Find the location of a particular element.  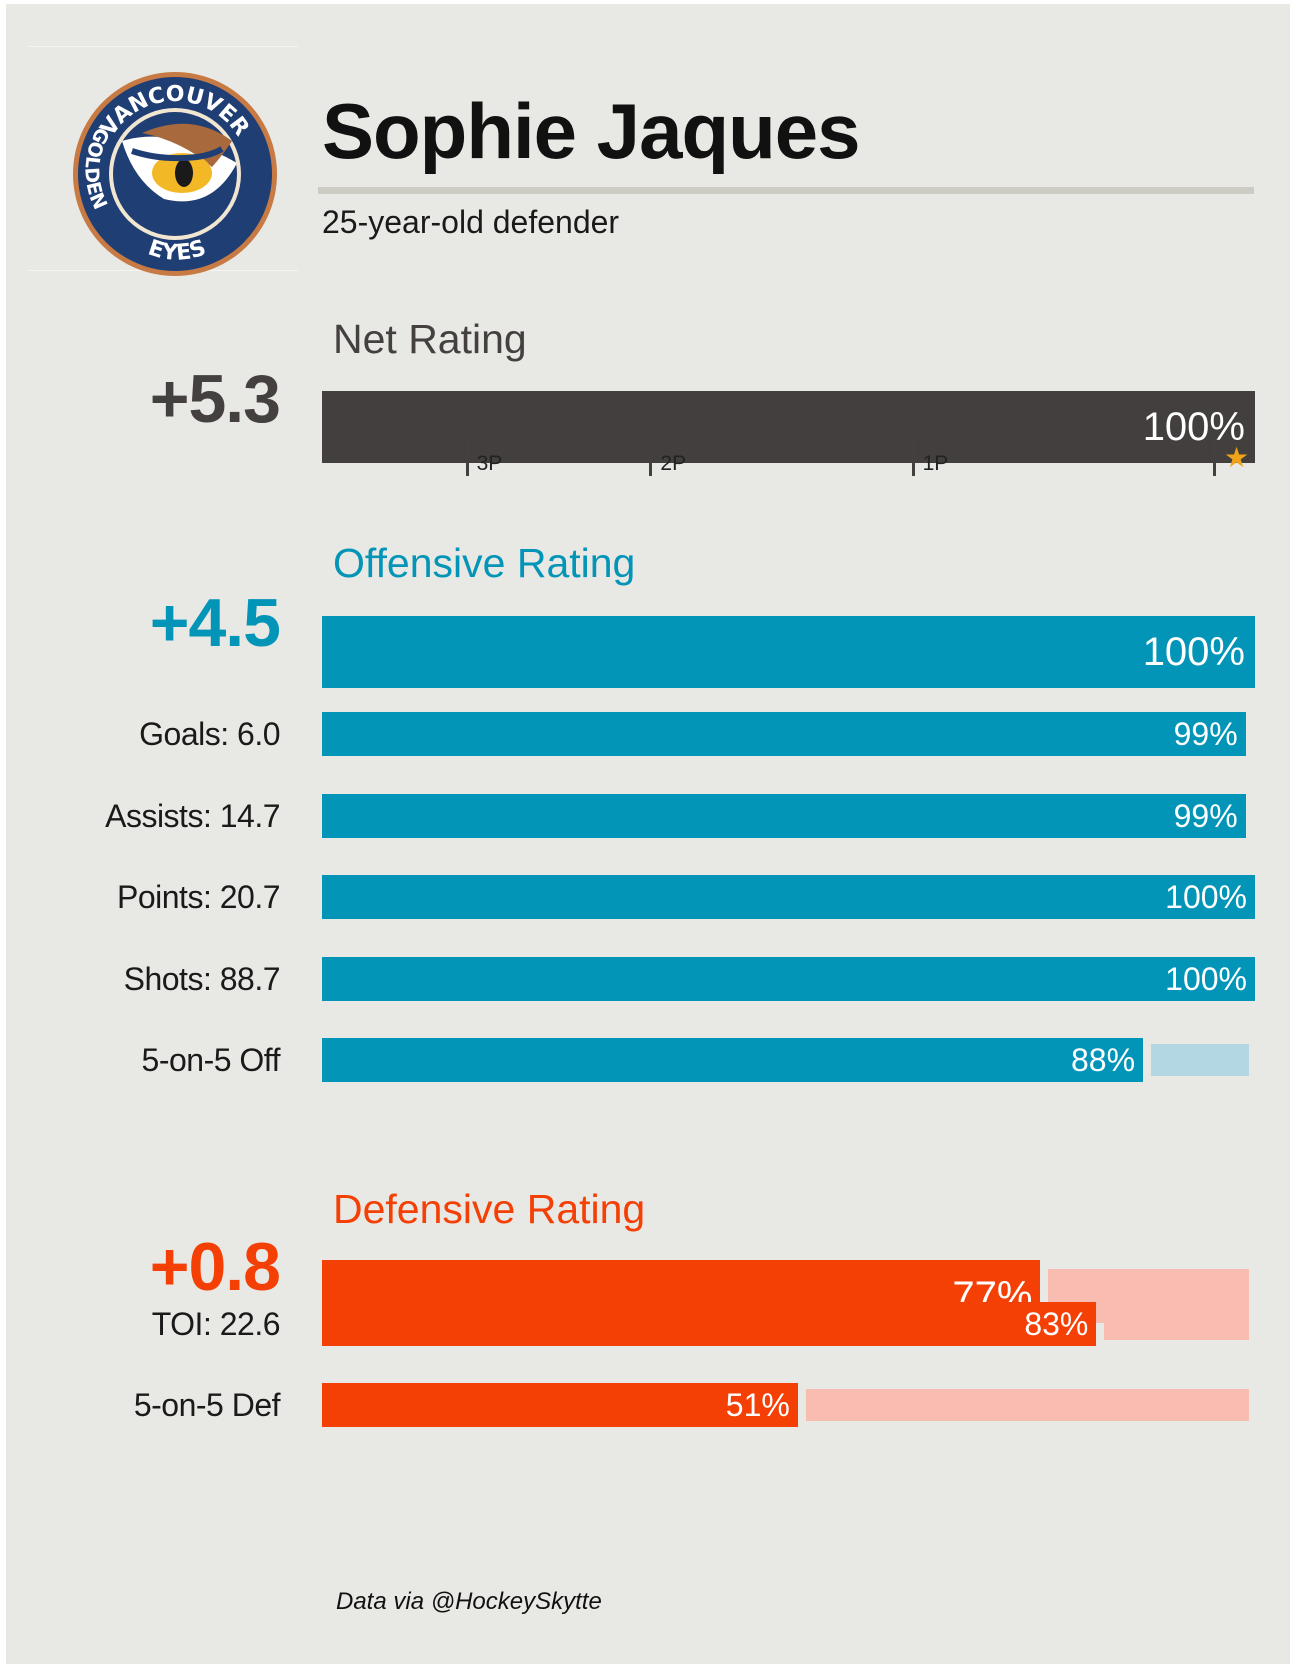

offense-row-bar: 88% is located at coordinates (788, 1060).